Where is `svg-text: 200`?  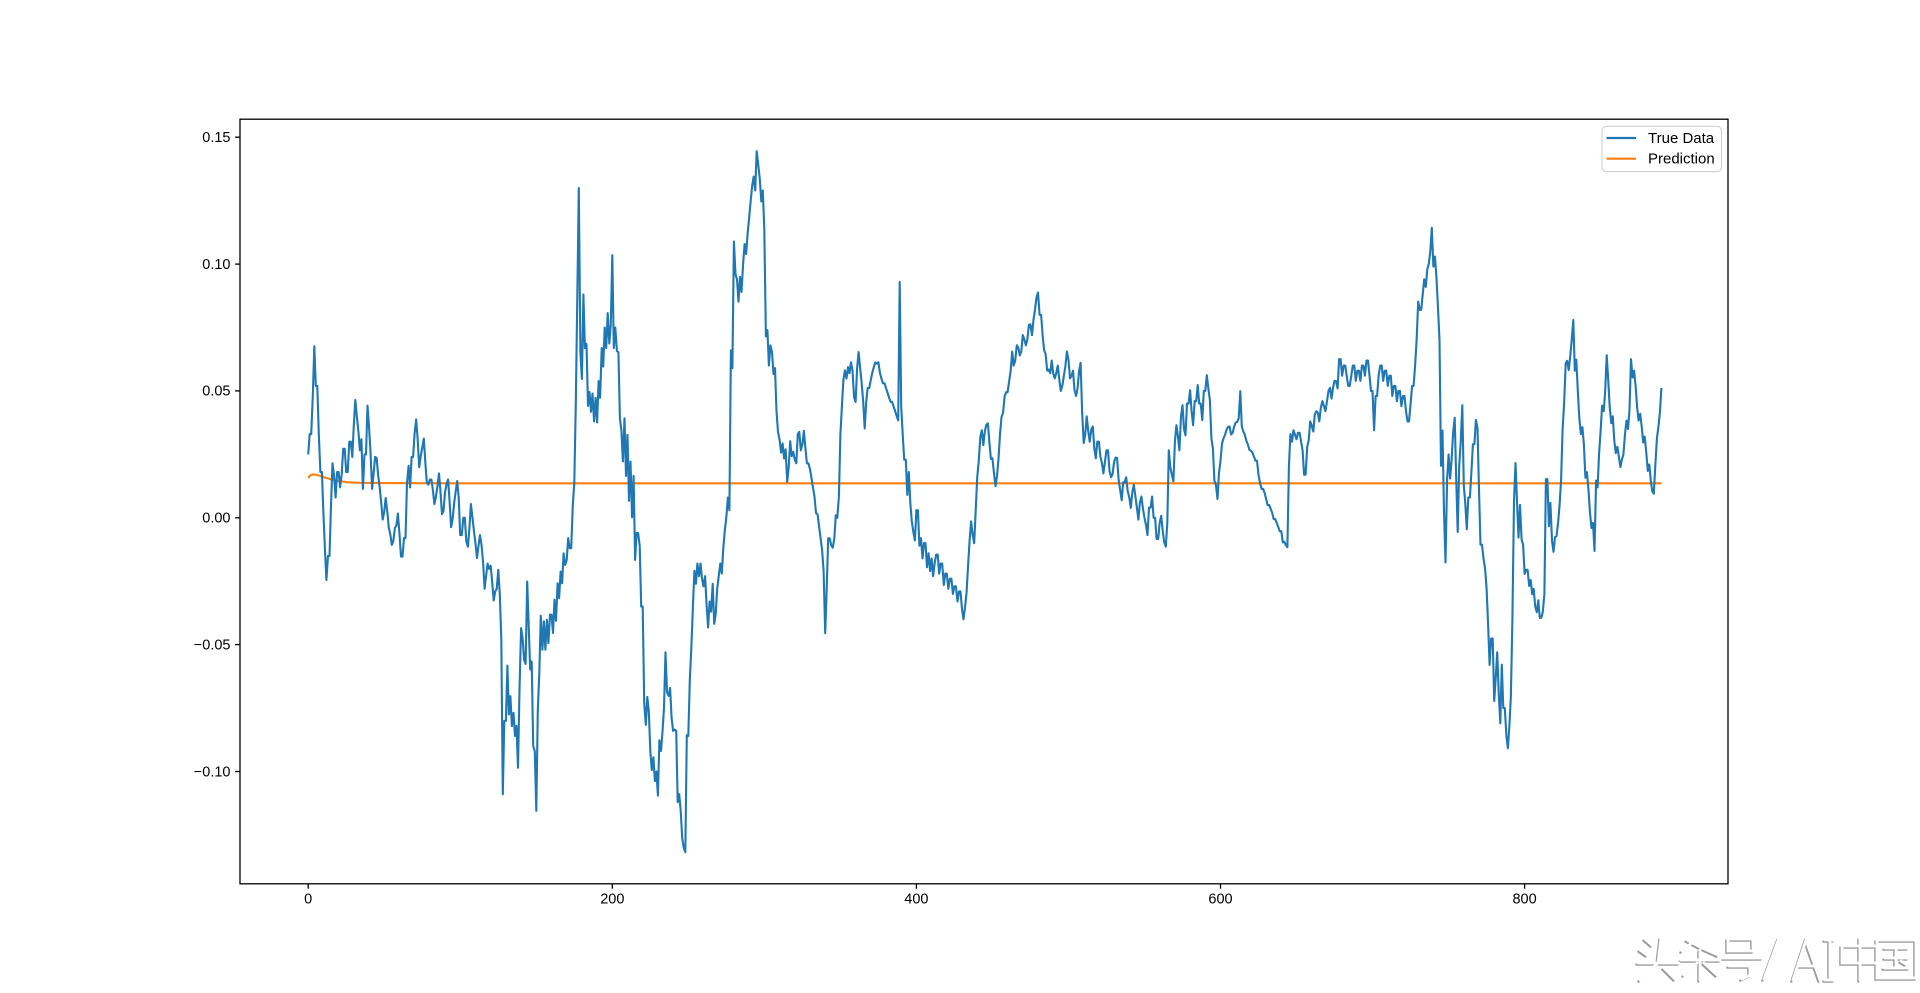
svg-text: 200 is located at coordinates (612, 899).